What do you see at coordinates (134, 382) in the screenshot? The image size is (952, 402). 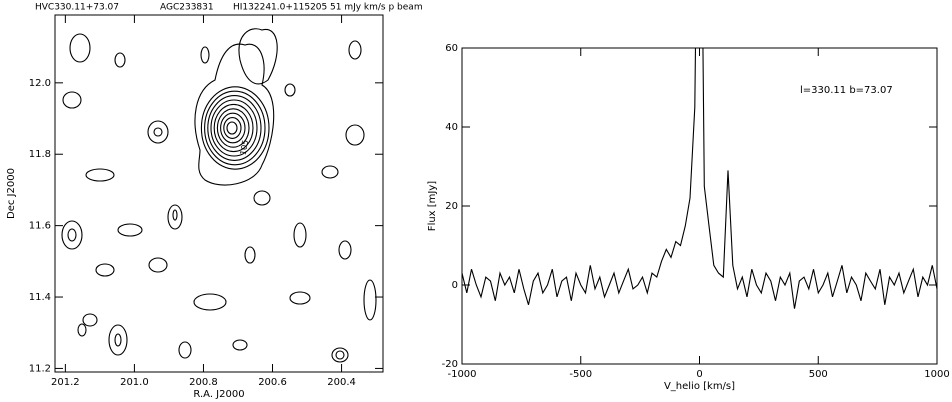 I see `x-tick-label: 201.0` at bounding box center [134, 382].